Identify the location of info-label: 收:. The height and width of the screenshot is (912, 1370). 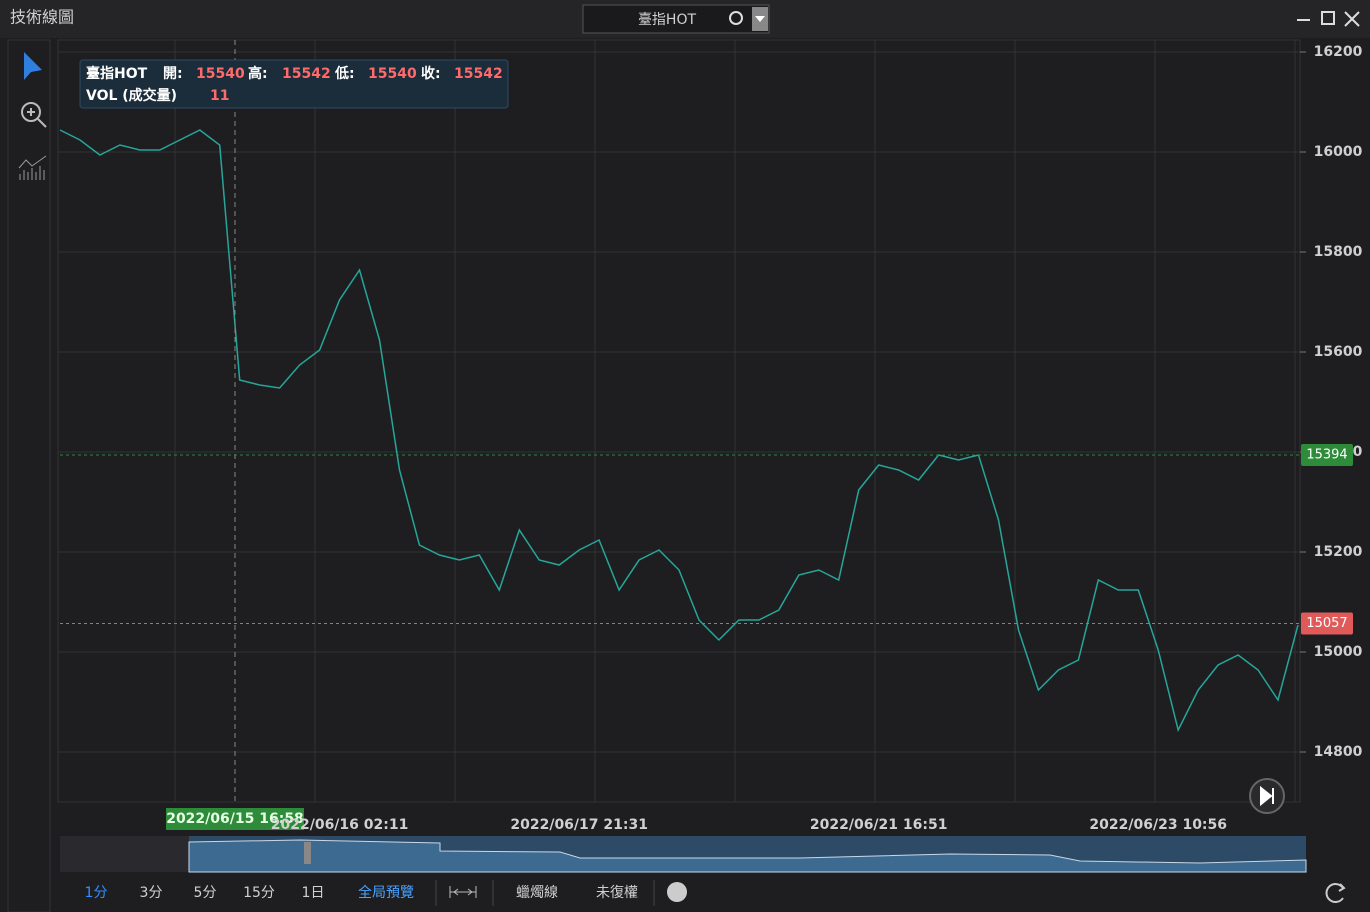
(431, 73).